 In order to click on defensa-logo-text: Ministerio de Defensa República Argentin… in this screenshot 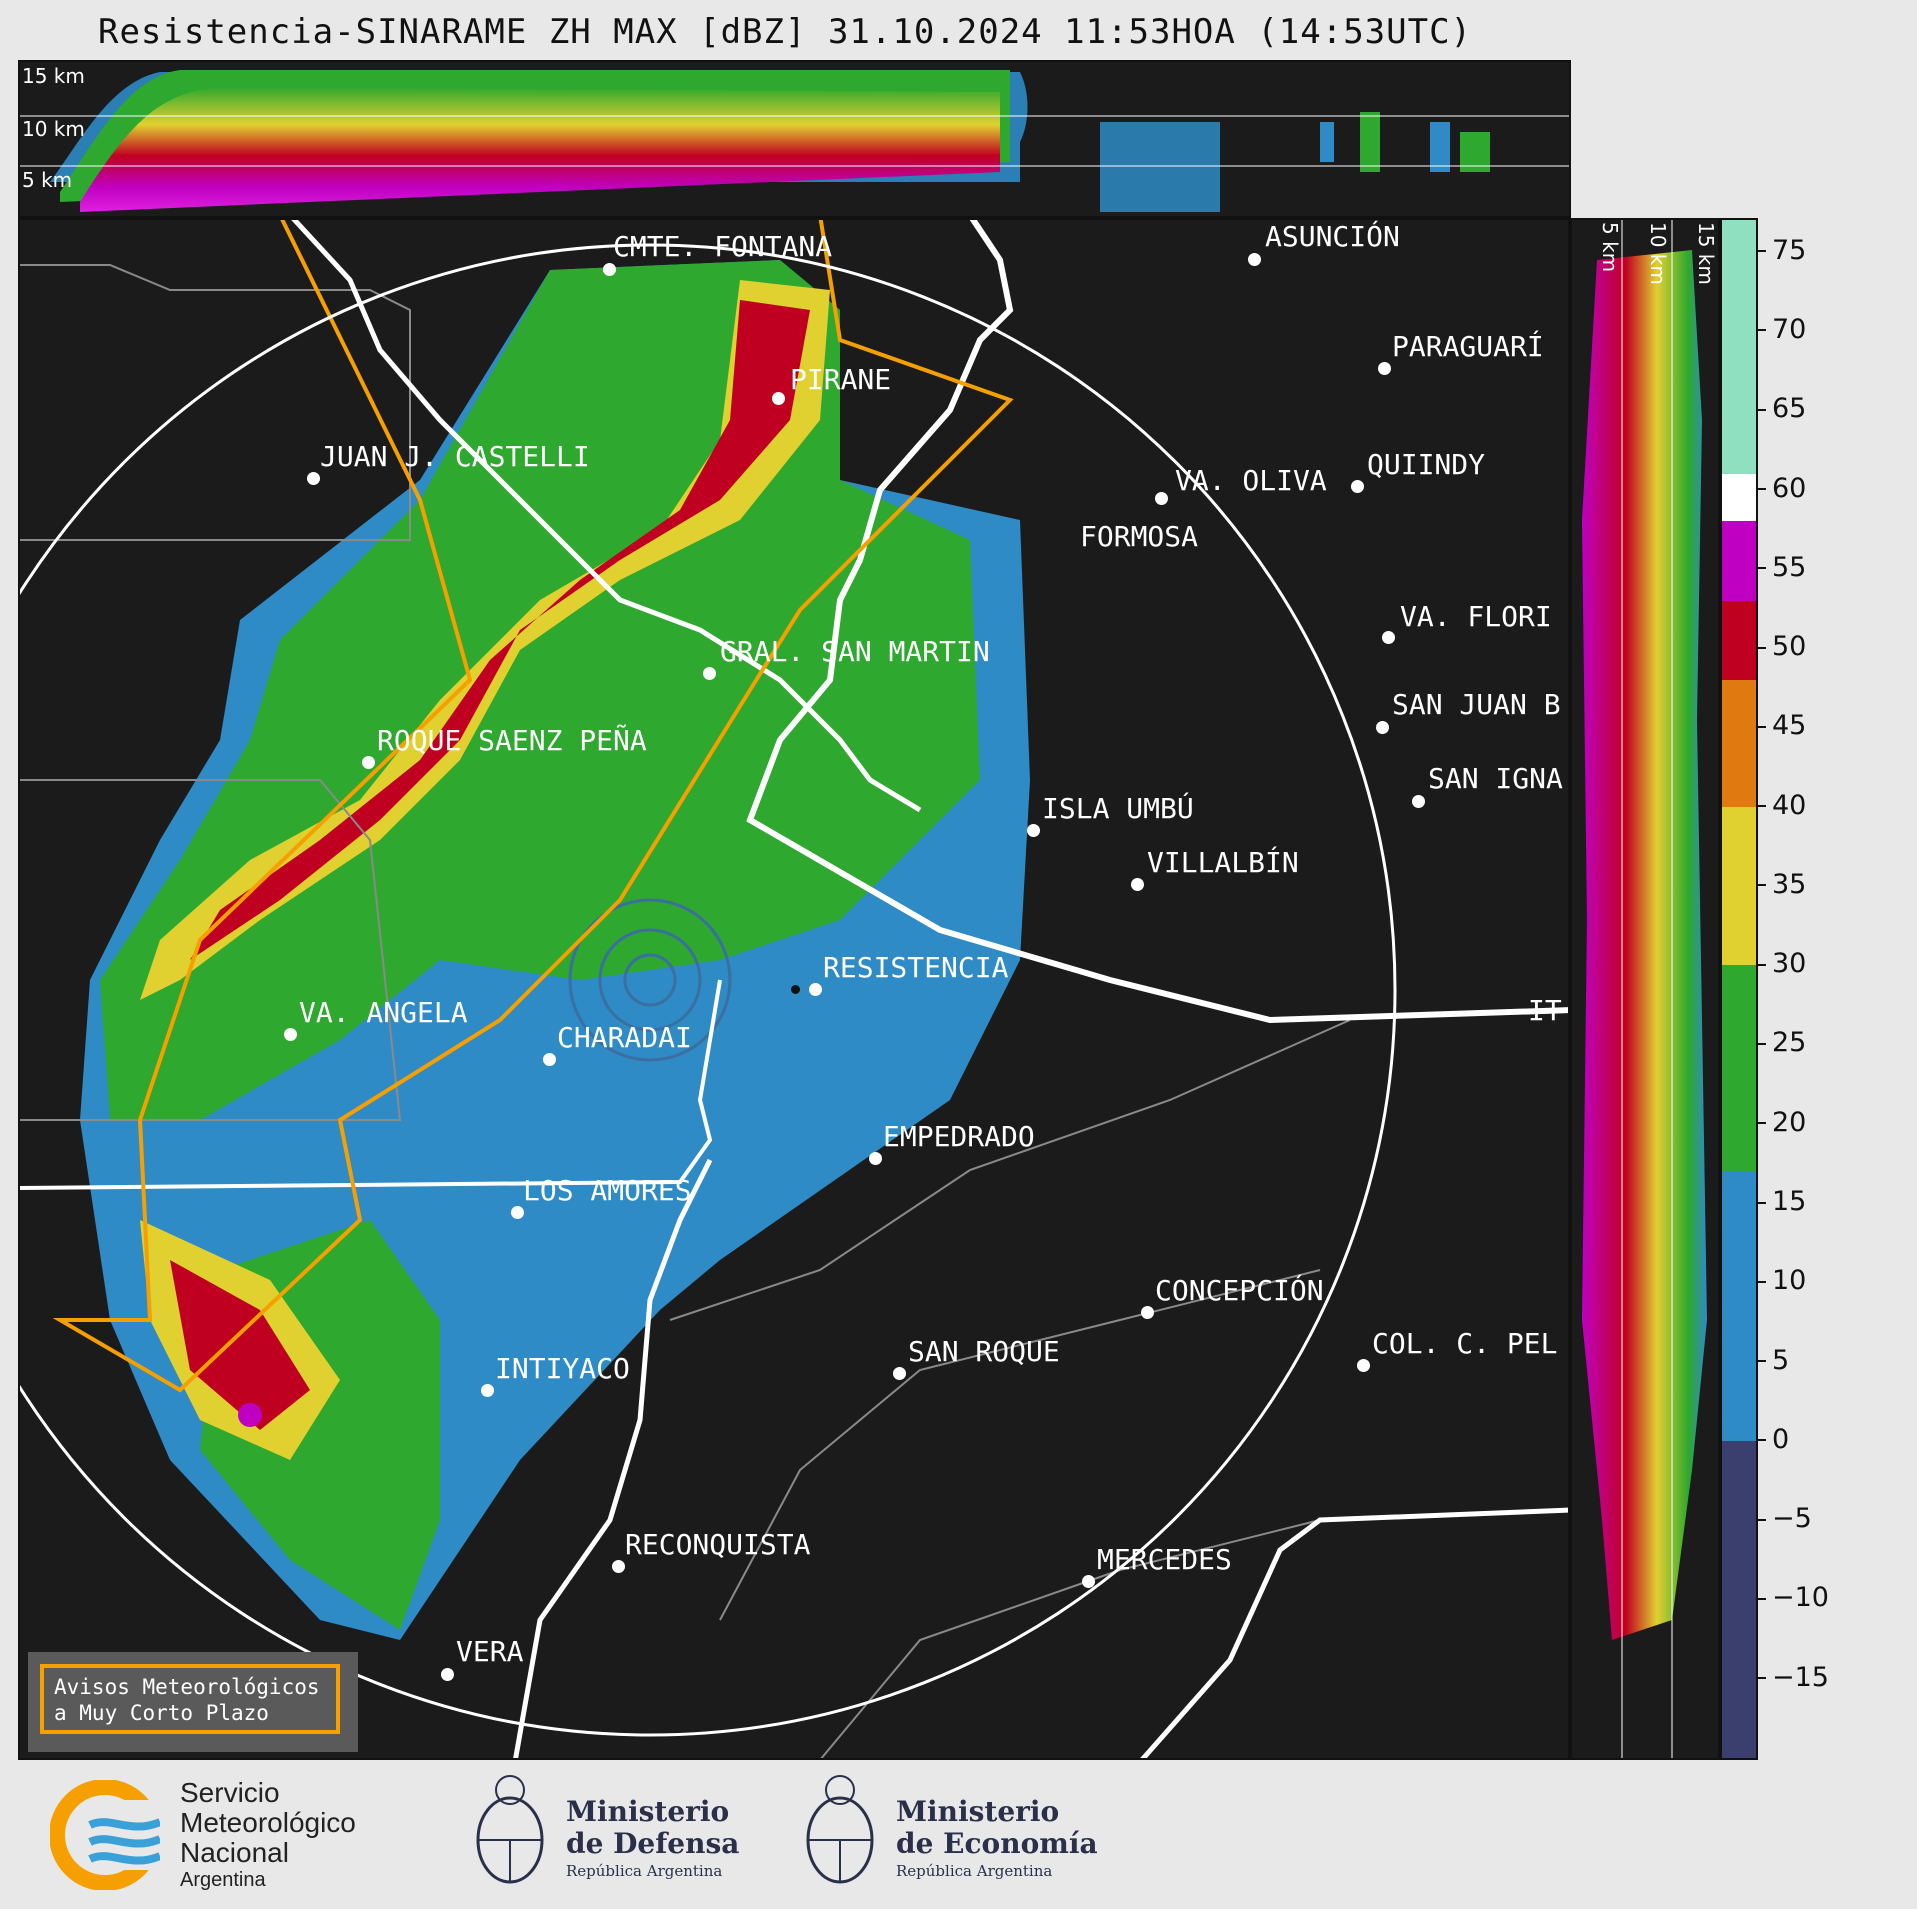, I will do `click(653, 1838)`.